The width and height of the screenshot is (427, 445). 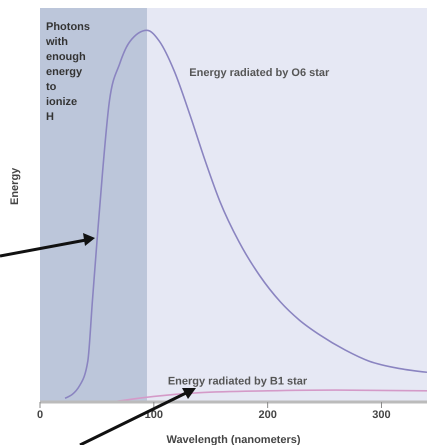 What do you see at coordinates (40, 414) in the screenshot?
I see `x-tick-label: 0` at bounding box center [40, 414].